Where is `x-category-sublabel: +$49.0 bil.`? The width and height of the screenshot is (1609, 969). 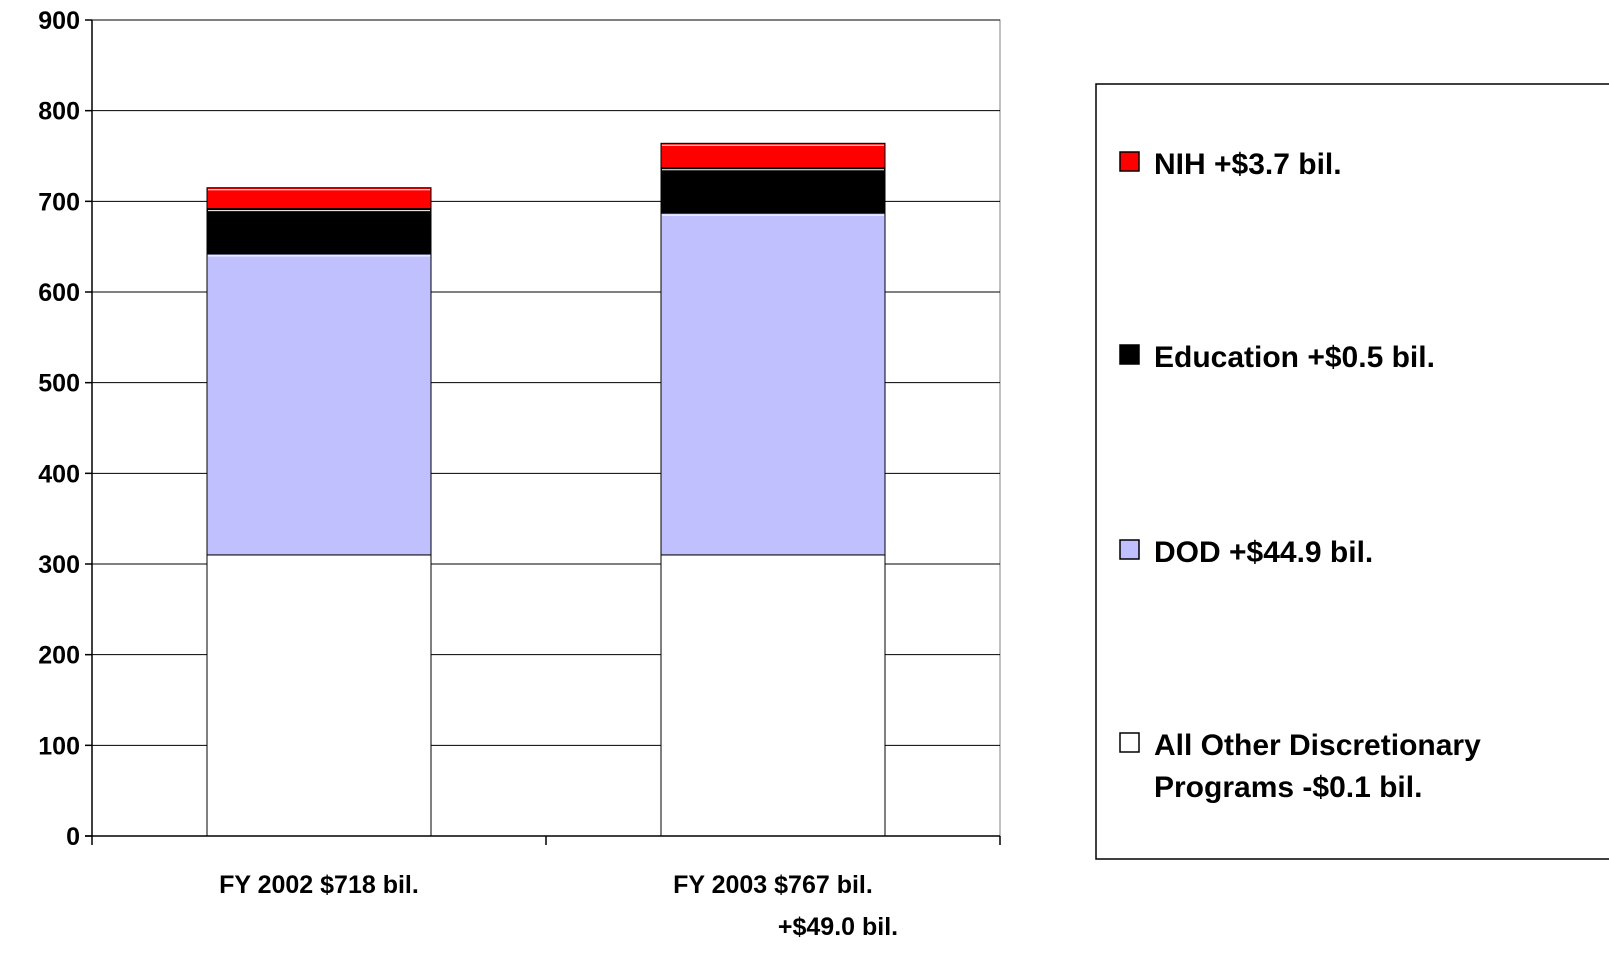 x-category-sublabel: +$49.0 bil. is located at coordinates (838, 927).